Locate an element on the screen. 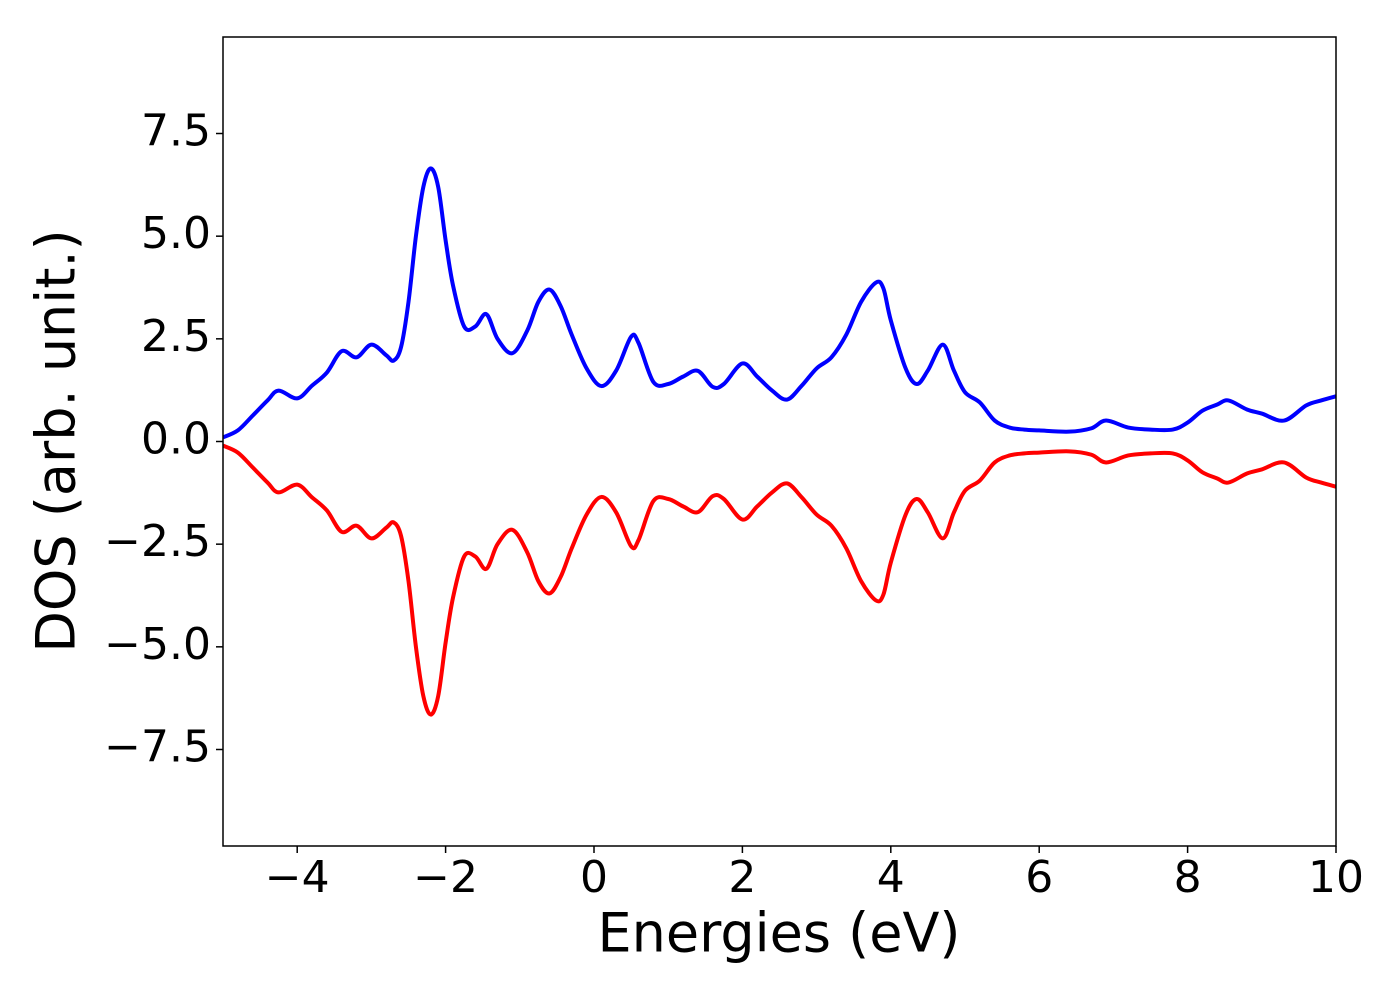 The width and height of the screenshot is (1400, 1000). x-tick-label: 8 is located at coordinates (1188, 877).